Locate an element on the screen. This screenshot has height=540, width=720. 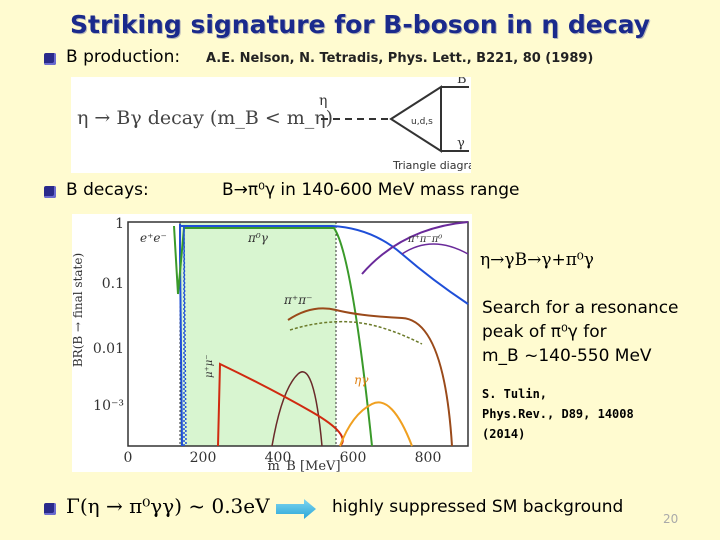
decays-label: B decays: is located at coordinates (107, 190).